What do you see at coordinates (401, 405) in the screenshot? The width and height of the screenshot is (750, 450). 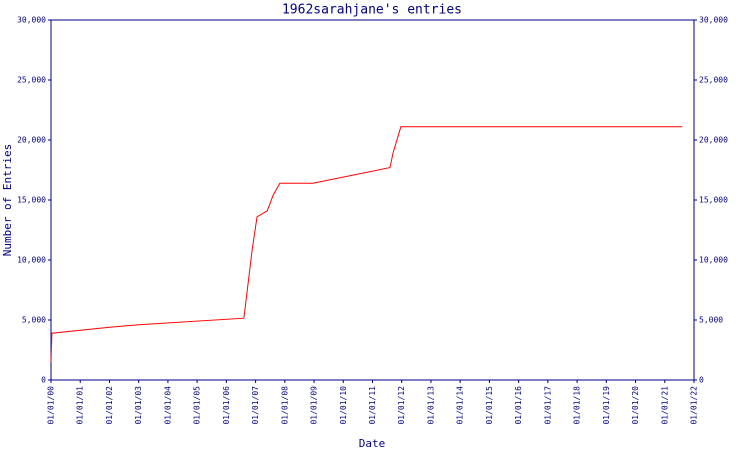 I see `x-tick-label: 01/01/12` at bounding box center [401, 405].